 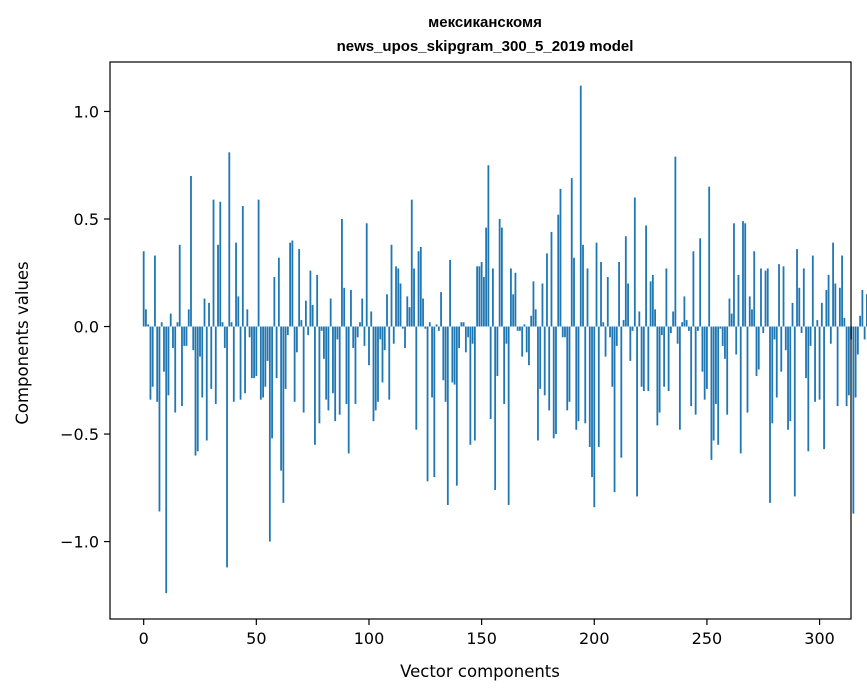 What do you see at coordinates (594, 638) in the screenshot?
I see `x-tick-label: 200` at bounding box center [594, 638].